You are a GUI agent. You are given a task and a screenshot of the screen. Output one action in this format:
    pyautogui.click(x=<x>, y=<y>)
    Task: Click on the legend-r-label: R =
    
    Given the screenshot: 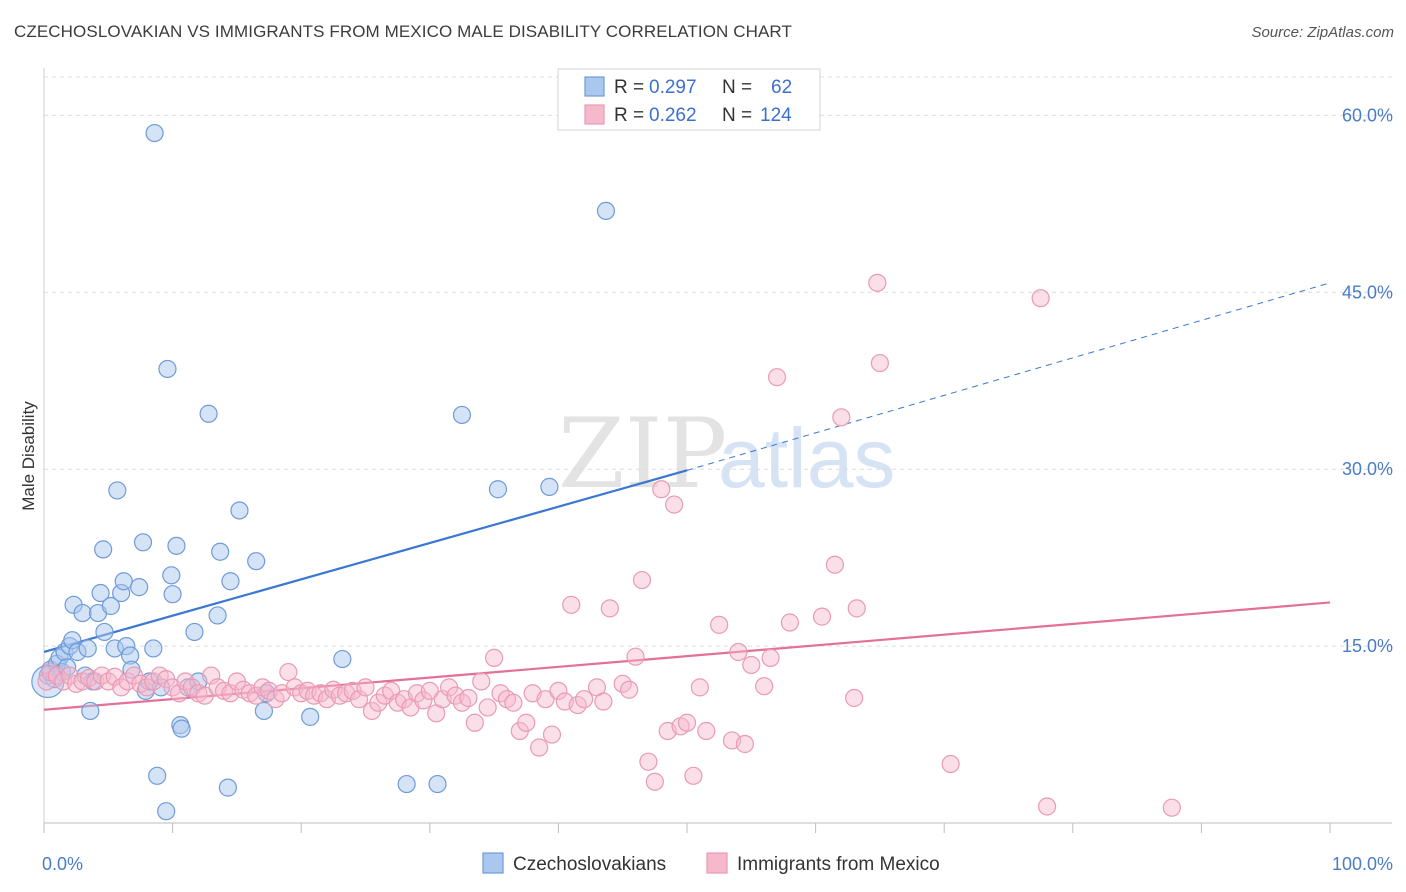 What is the action you would take?
    pyautogui.click(x=629, y=87)
    